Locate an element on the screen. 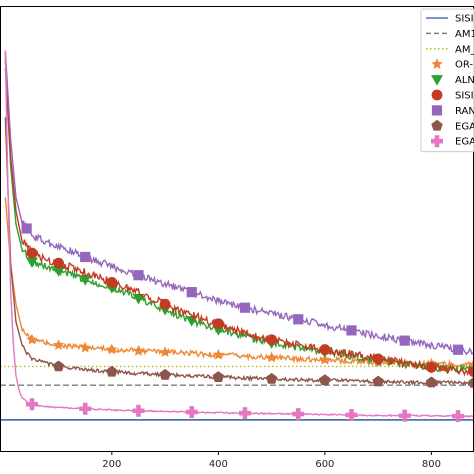 Image resolution: width=474 pixels, height=474 pixels. legend: SISI AM1 AM_ OR- ALN SISI RAN EGA EGA is located at coordinates (447, 80).